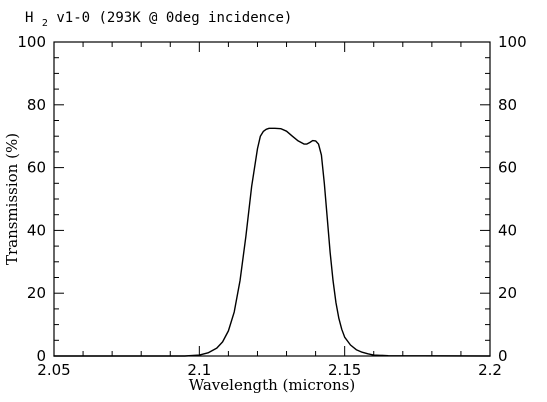 The width and height of the screenshot is (547, 402). I want to click on chart-title-main: H, so click(29, 18).